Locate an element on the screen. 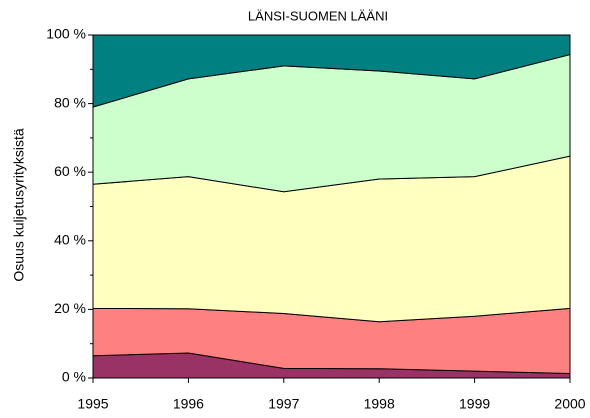  y-tick-label: 80 % is located at coordinates (70, 102).